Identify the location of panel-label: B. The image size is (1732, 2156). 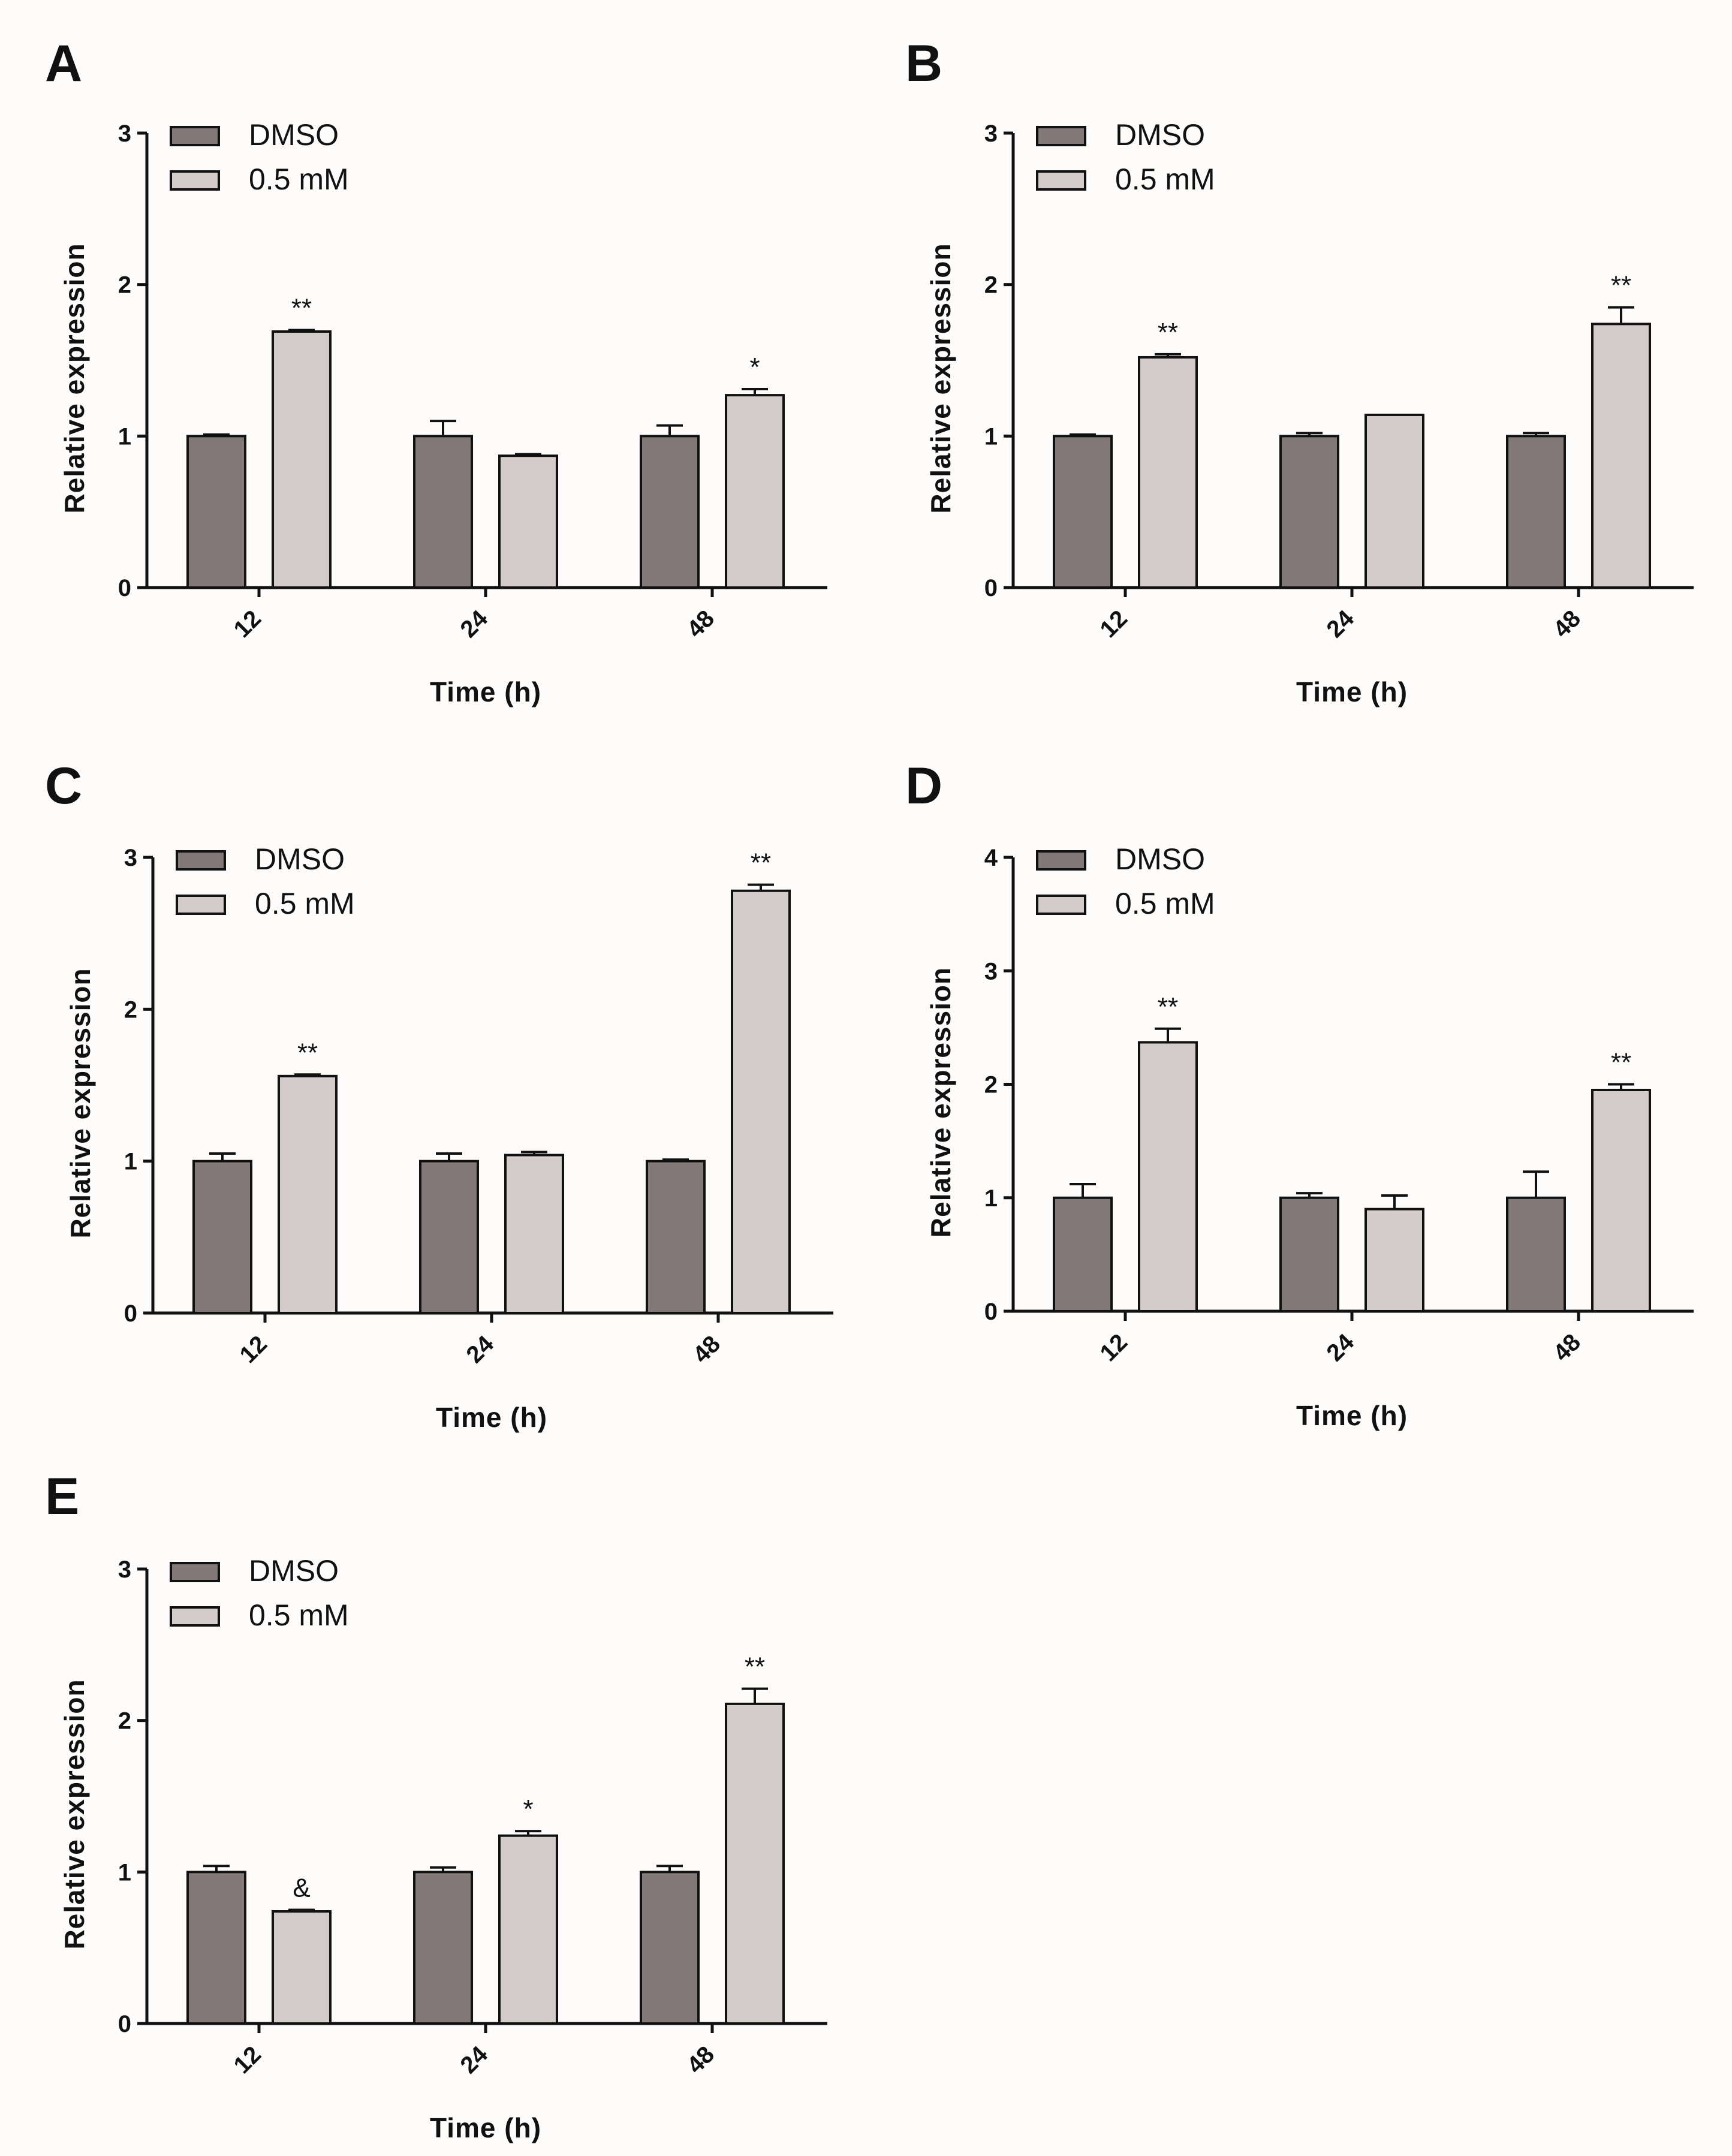
(923, 64).